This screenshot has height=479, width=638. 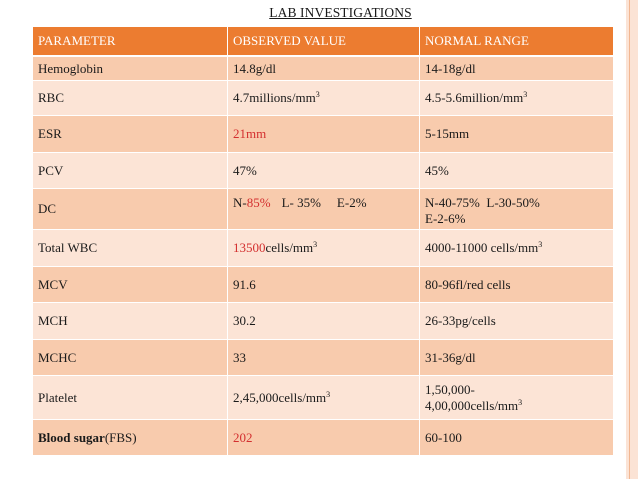 I want to click on dc-l-value: L- 35%, so click(x=301, y=202).